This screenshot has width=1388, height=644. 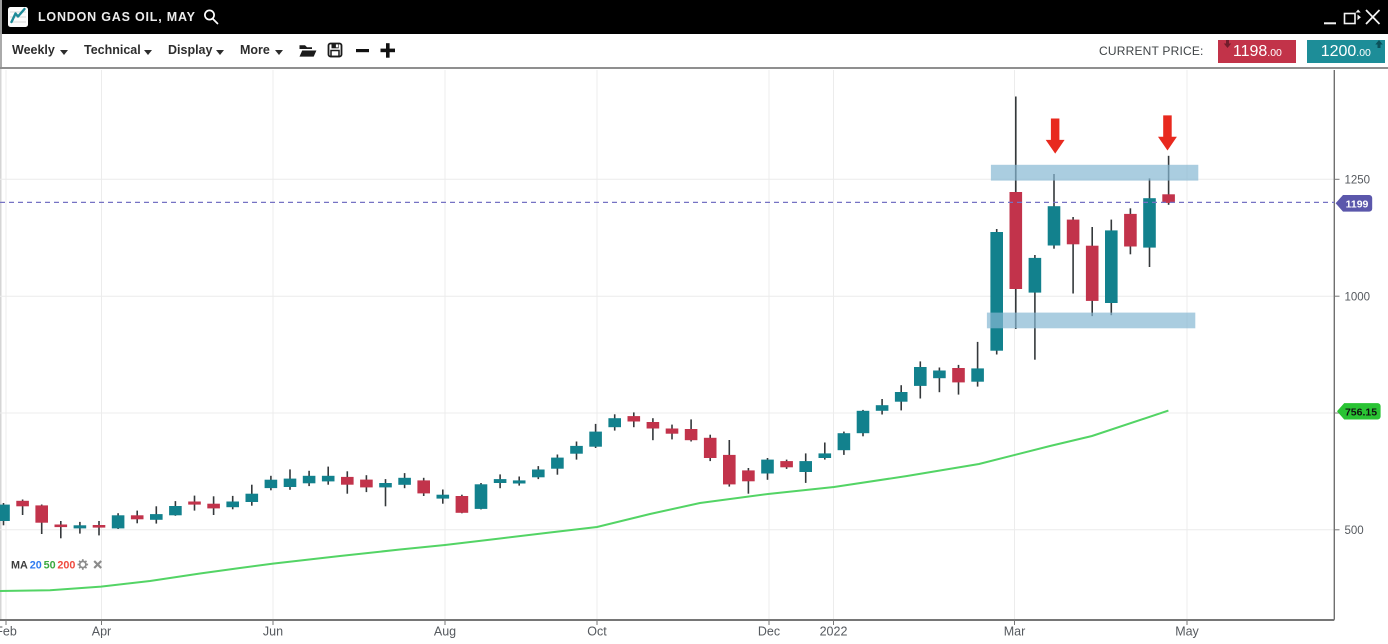 I want to click on svg-text: 1199, so click(x=1357, y=204).